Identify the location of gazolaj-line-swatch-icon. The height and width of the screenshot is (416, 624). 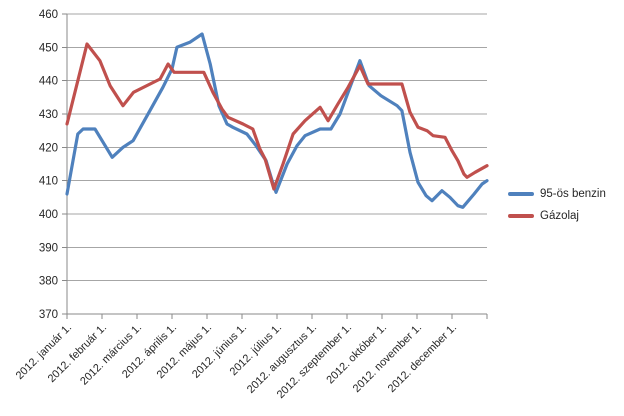
(521, 216).